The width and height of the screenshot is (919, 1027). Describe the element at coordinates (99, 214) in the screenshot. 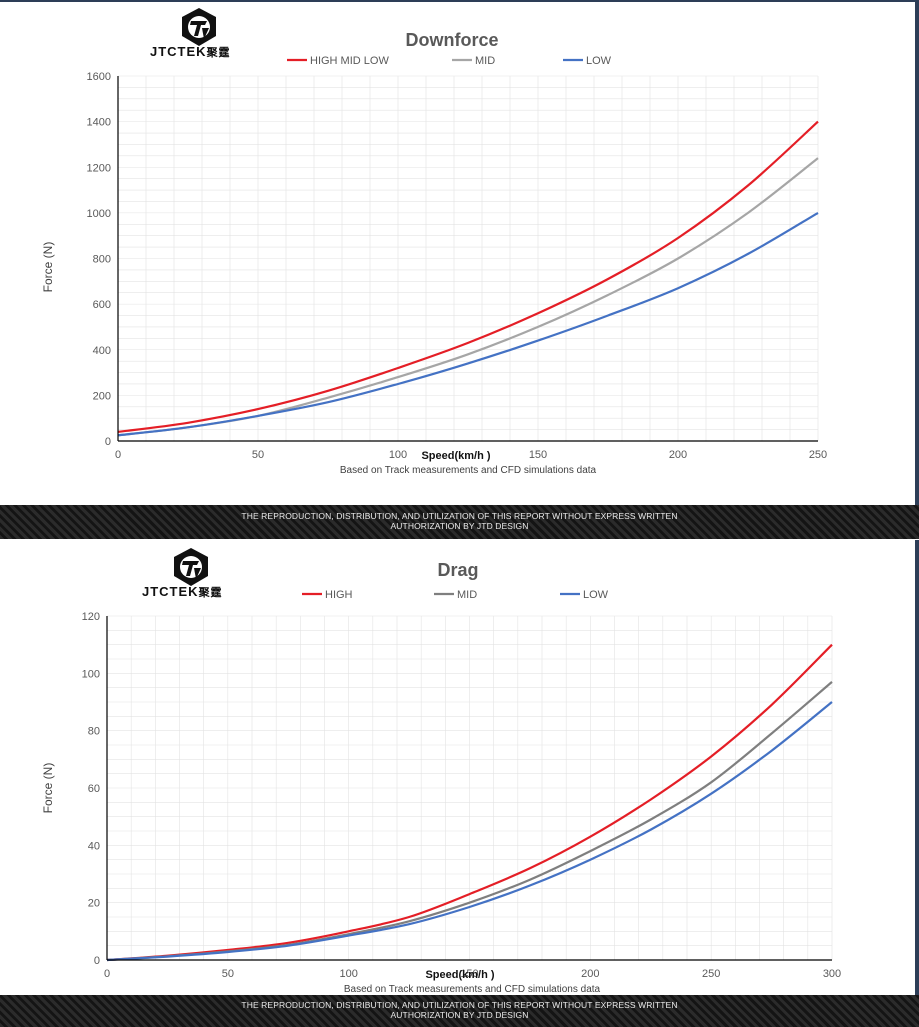

I see `y-tick-label: 1000` at that location.